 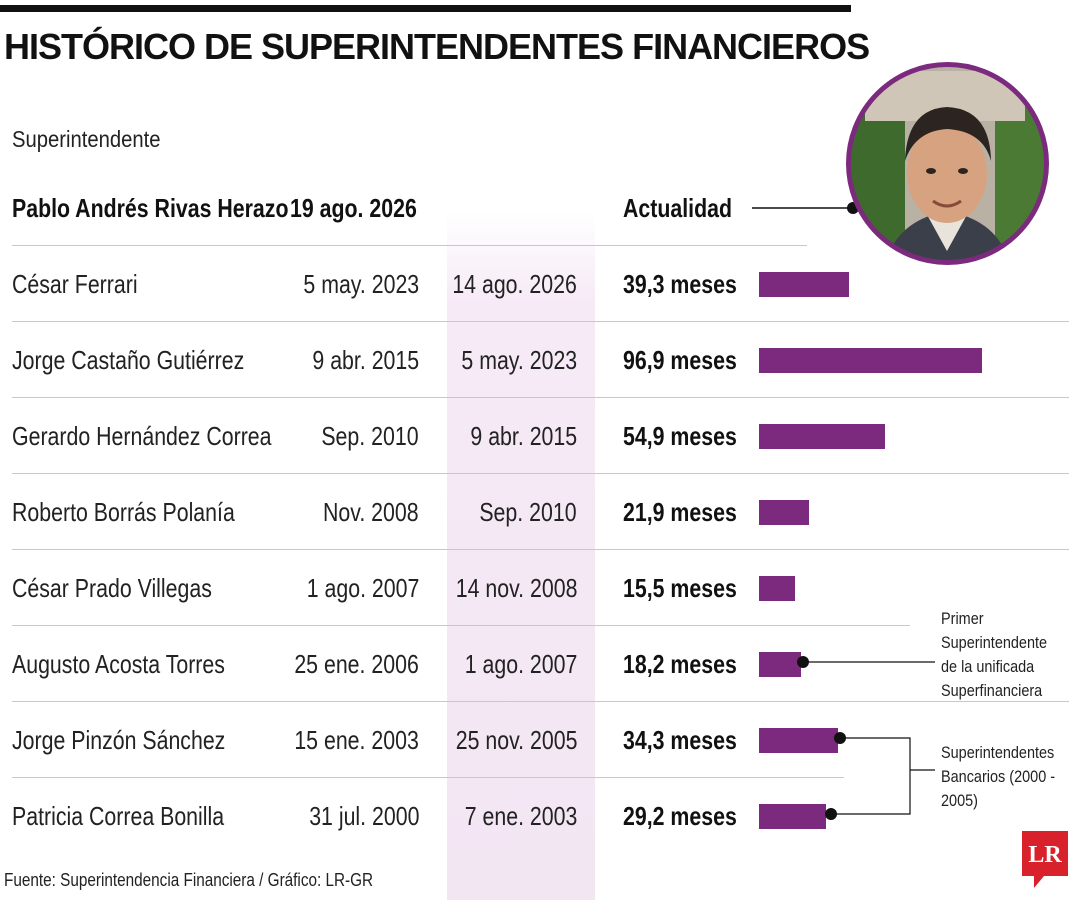 What do you see at coordinates (123, 512) in the screenshot?
I see `row-name: Roberto Borrás Polanía` at bounding box center [123, 512].